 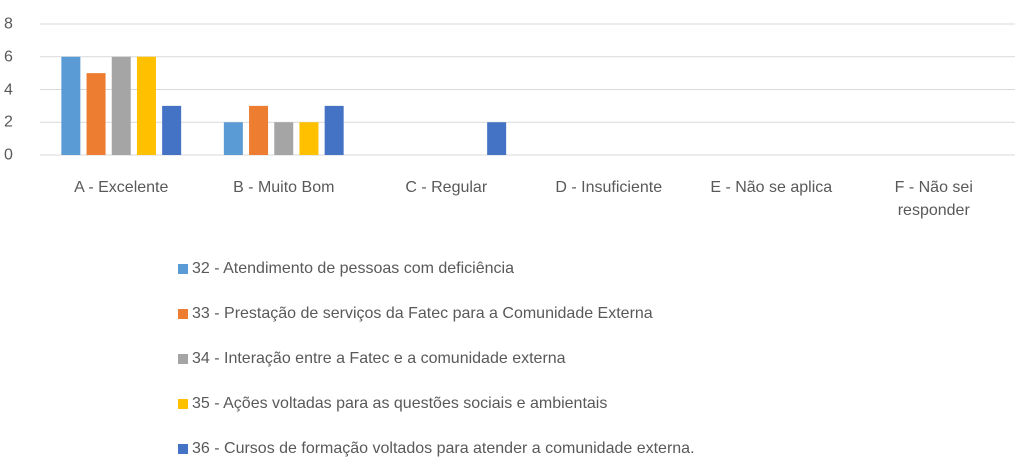 I want to click on x-tick-label: B - Muito Bom, so click(x=284, y=187).